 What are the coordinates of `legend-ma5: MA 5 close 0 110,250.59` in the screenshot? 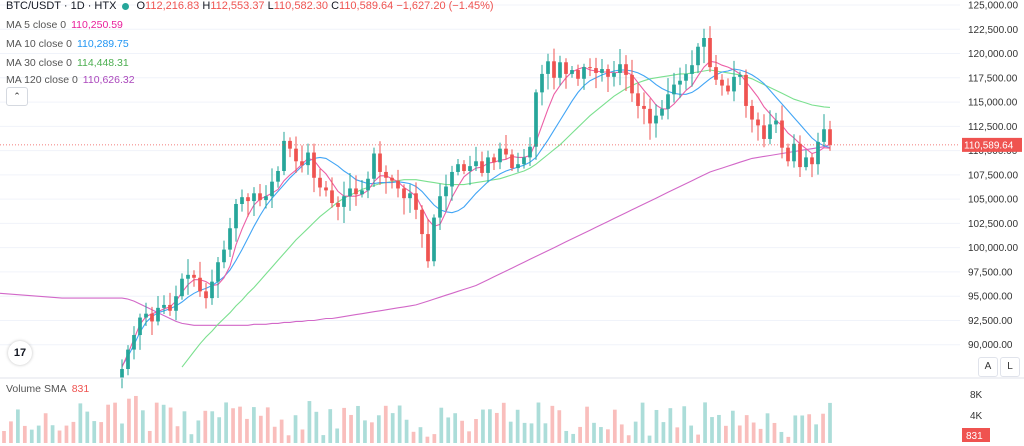 It's located at (64, 25).